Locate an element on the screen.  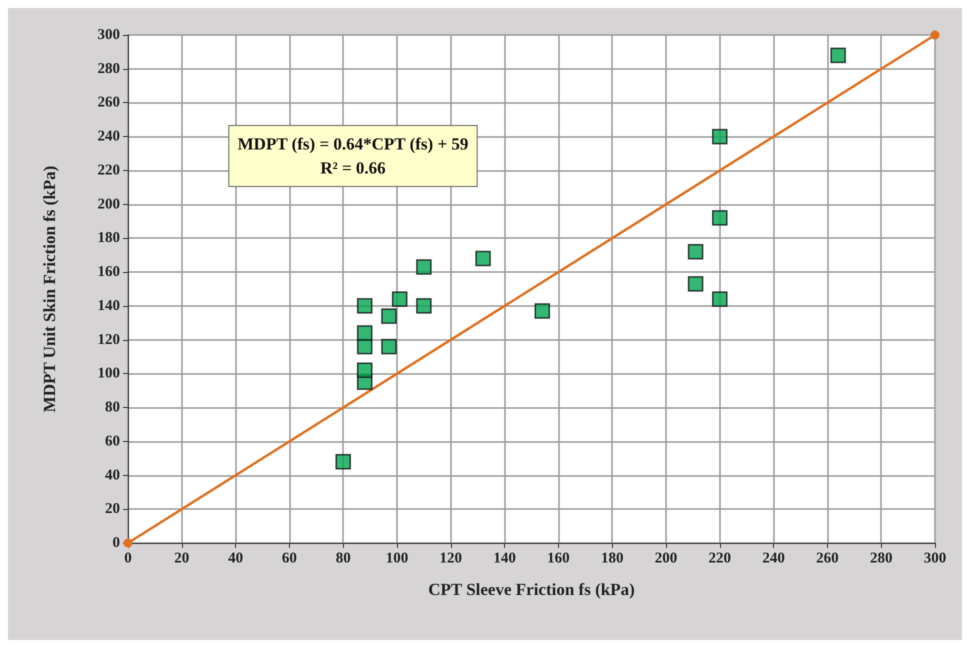
y-tick-label: 200 is located at coordinates (109, 204).